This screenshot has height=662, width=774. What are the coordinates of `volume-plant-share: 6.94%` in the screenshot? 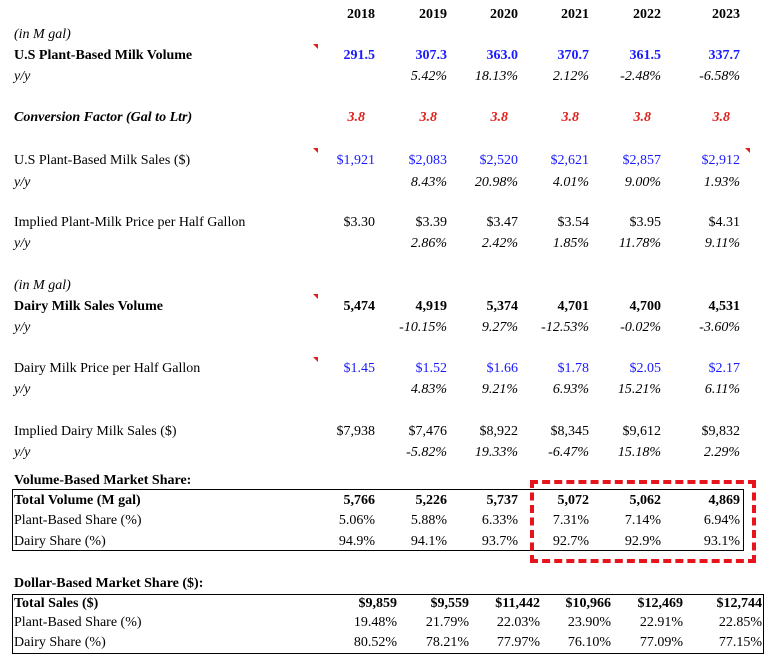 It's located at (721, 520).